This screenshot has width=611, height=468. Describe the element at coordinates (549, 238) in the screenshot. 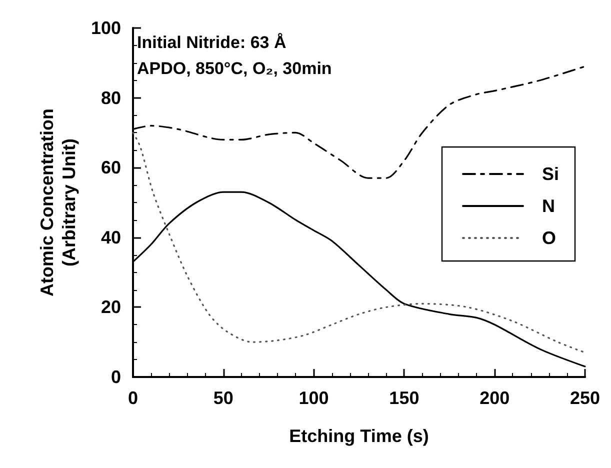

I see `legend-label: O` at that location.